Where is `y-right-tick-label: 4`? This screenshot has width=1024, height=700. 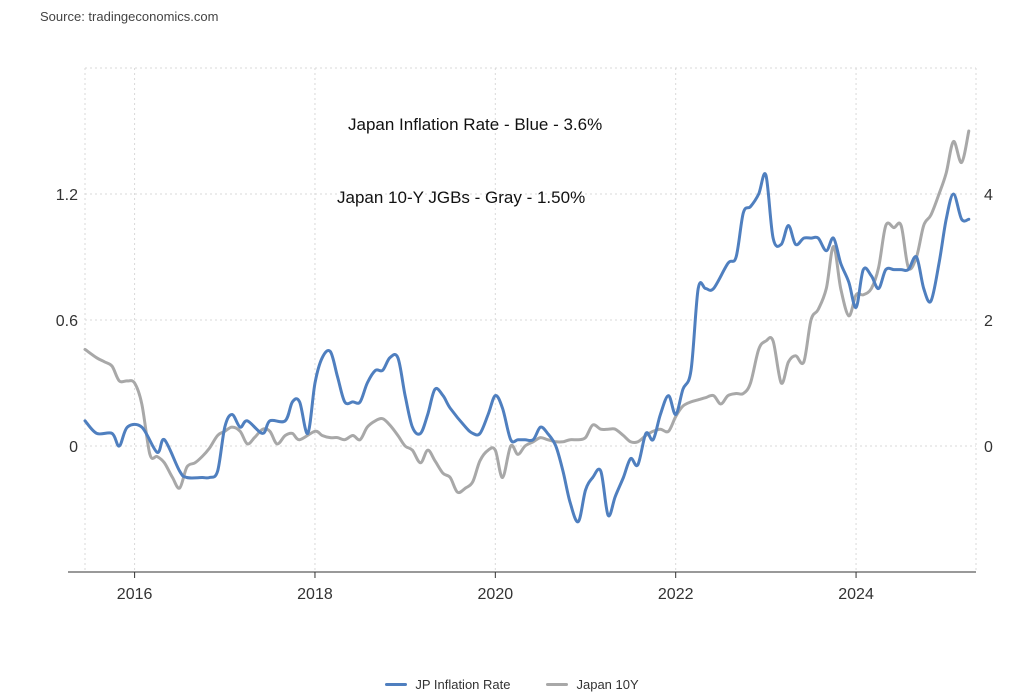 y-right-tick-label: 4 is located at coordinates (988, 195).